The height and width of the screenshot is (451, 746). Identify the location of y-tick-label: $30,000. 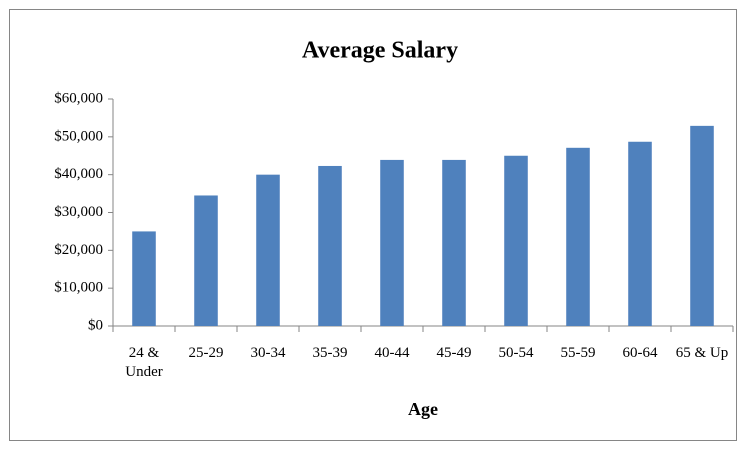
(78, 212).